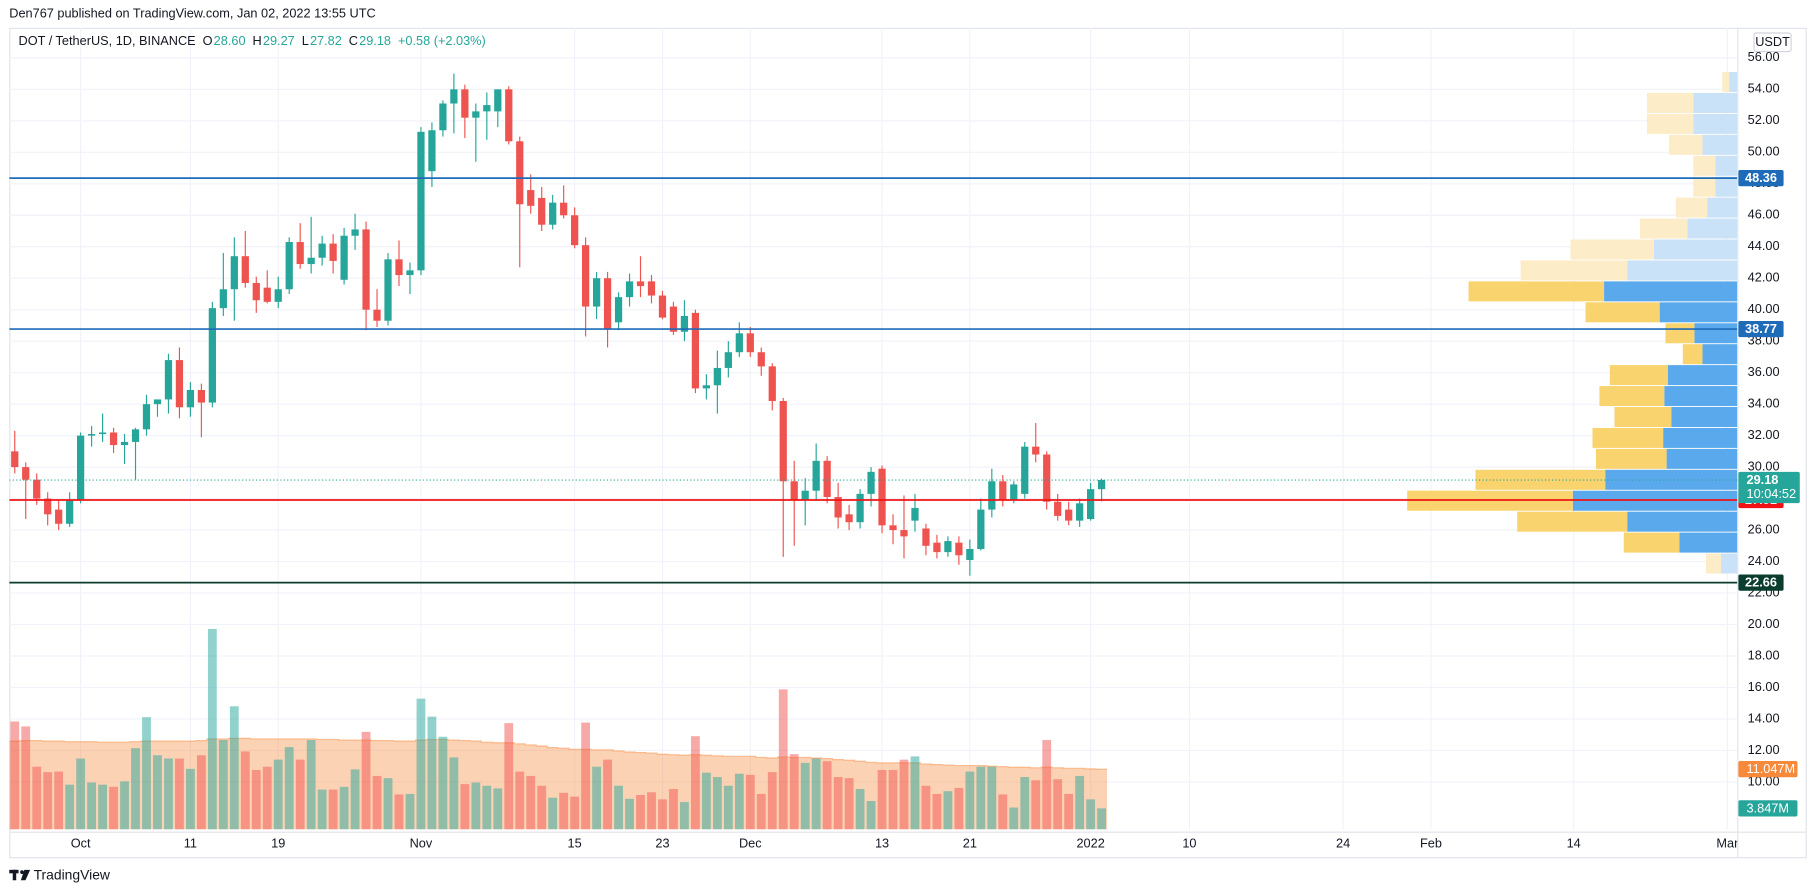  Describe the element at coordinates (905, 843) in the screenshot. I see `x-tick-labels: Oct 11 19 Nov 15 23 Dec 13 21 2022 10 24 Feb 14 Mar` at that location.